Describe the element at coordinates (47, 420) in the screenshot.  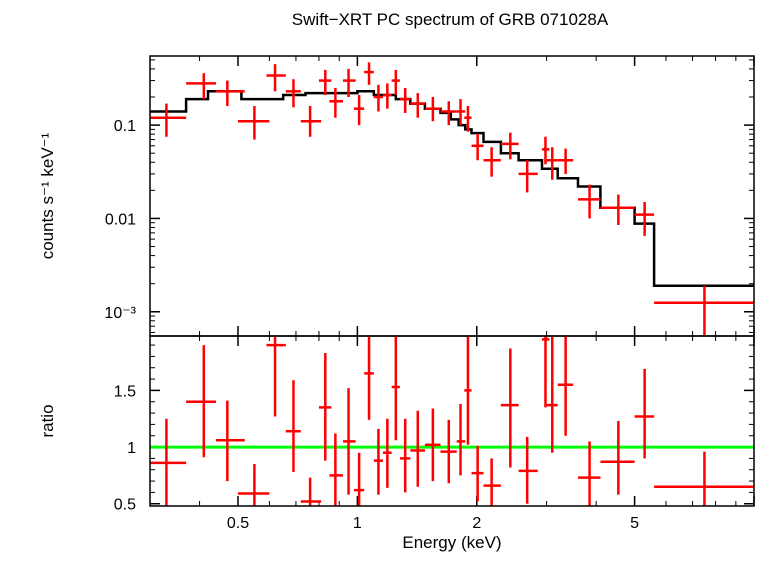
I see `ratio-y-axis-label: ratio` at that location.